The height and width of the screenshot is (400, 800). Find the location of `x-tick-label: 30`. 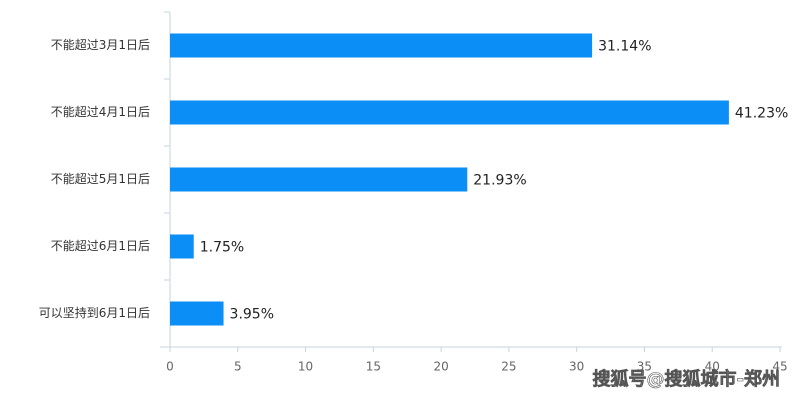

x-tick-label: 30 is located at coordinates (576, 367).